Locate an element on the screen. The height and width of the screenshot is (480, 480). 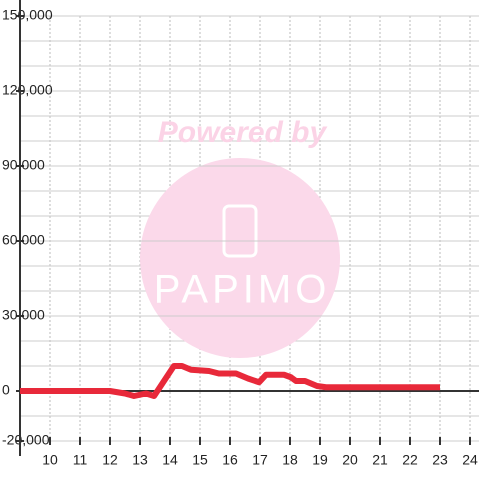
x-tick-label: 17 is located at coordinates (260, 460).